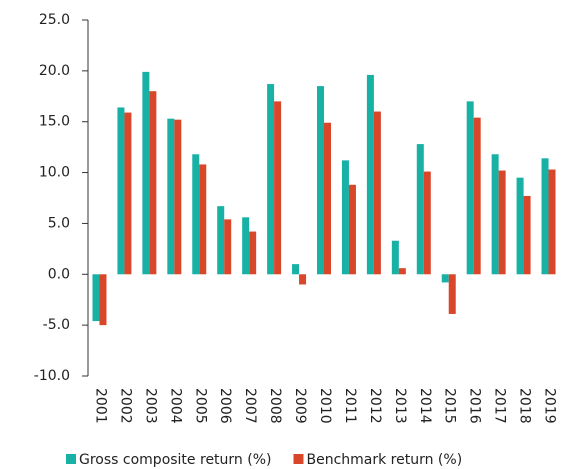 Image resolution: width=567 pixels, height=469 pixels. What do you see at coordinates (175, 460) in the screenshot?
I see `legend-label: Gross composite return (%)` at bounding box center [175, 460].